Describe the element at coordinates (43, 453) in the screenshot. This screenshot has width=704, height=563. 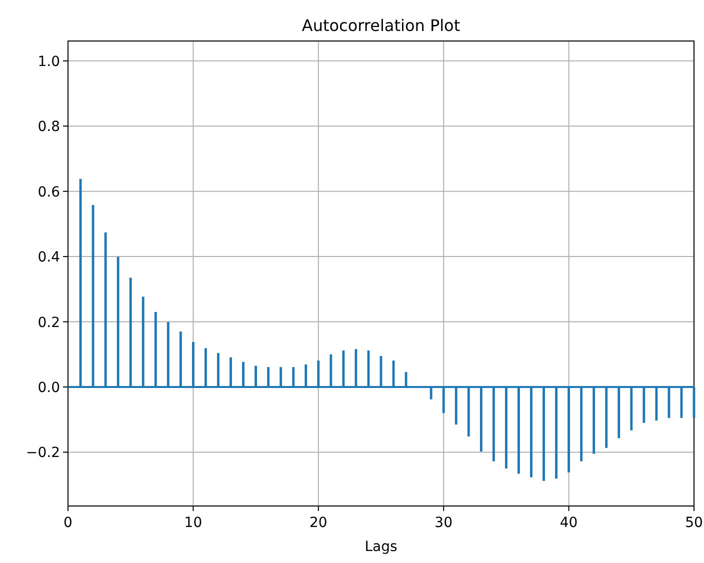
I see `y-tick-label: −0.2` at that location.